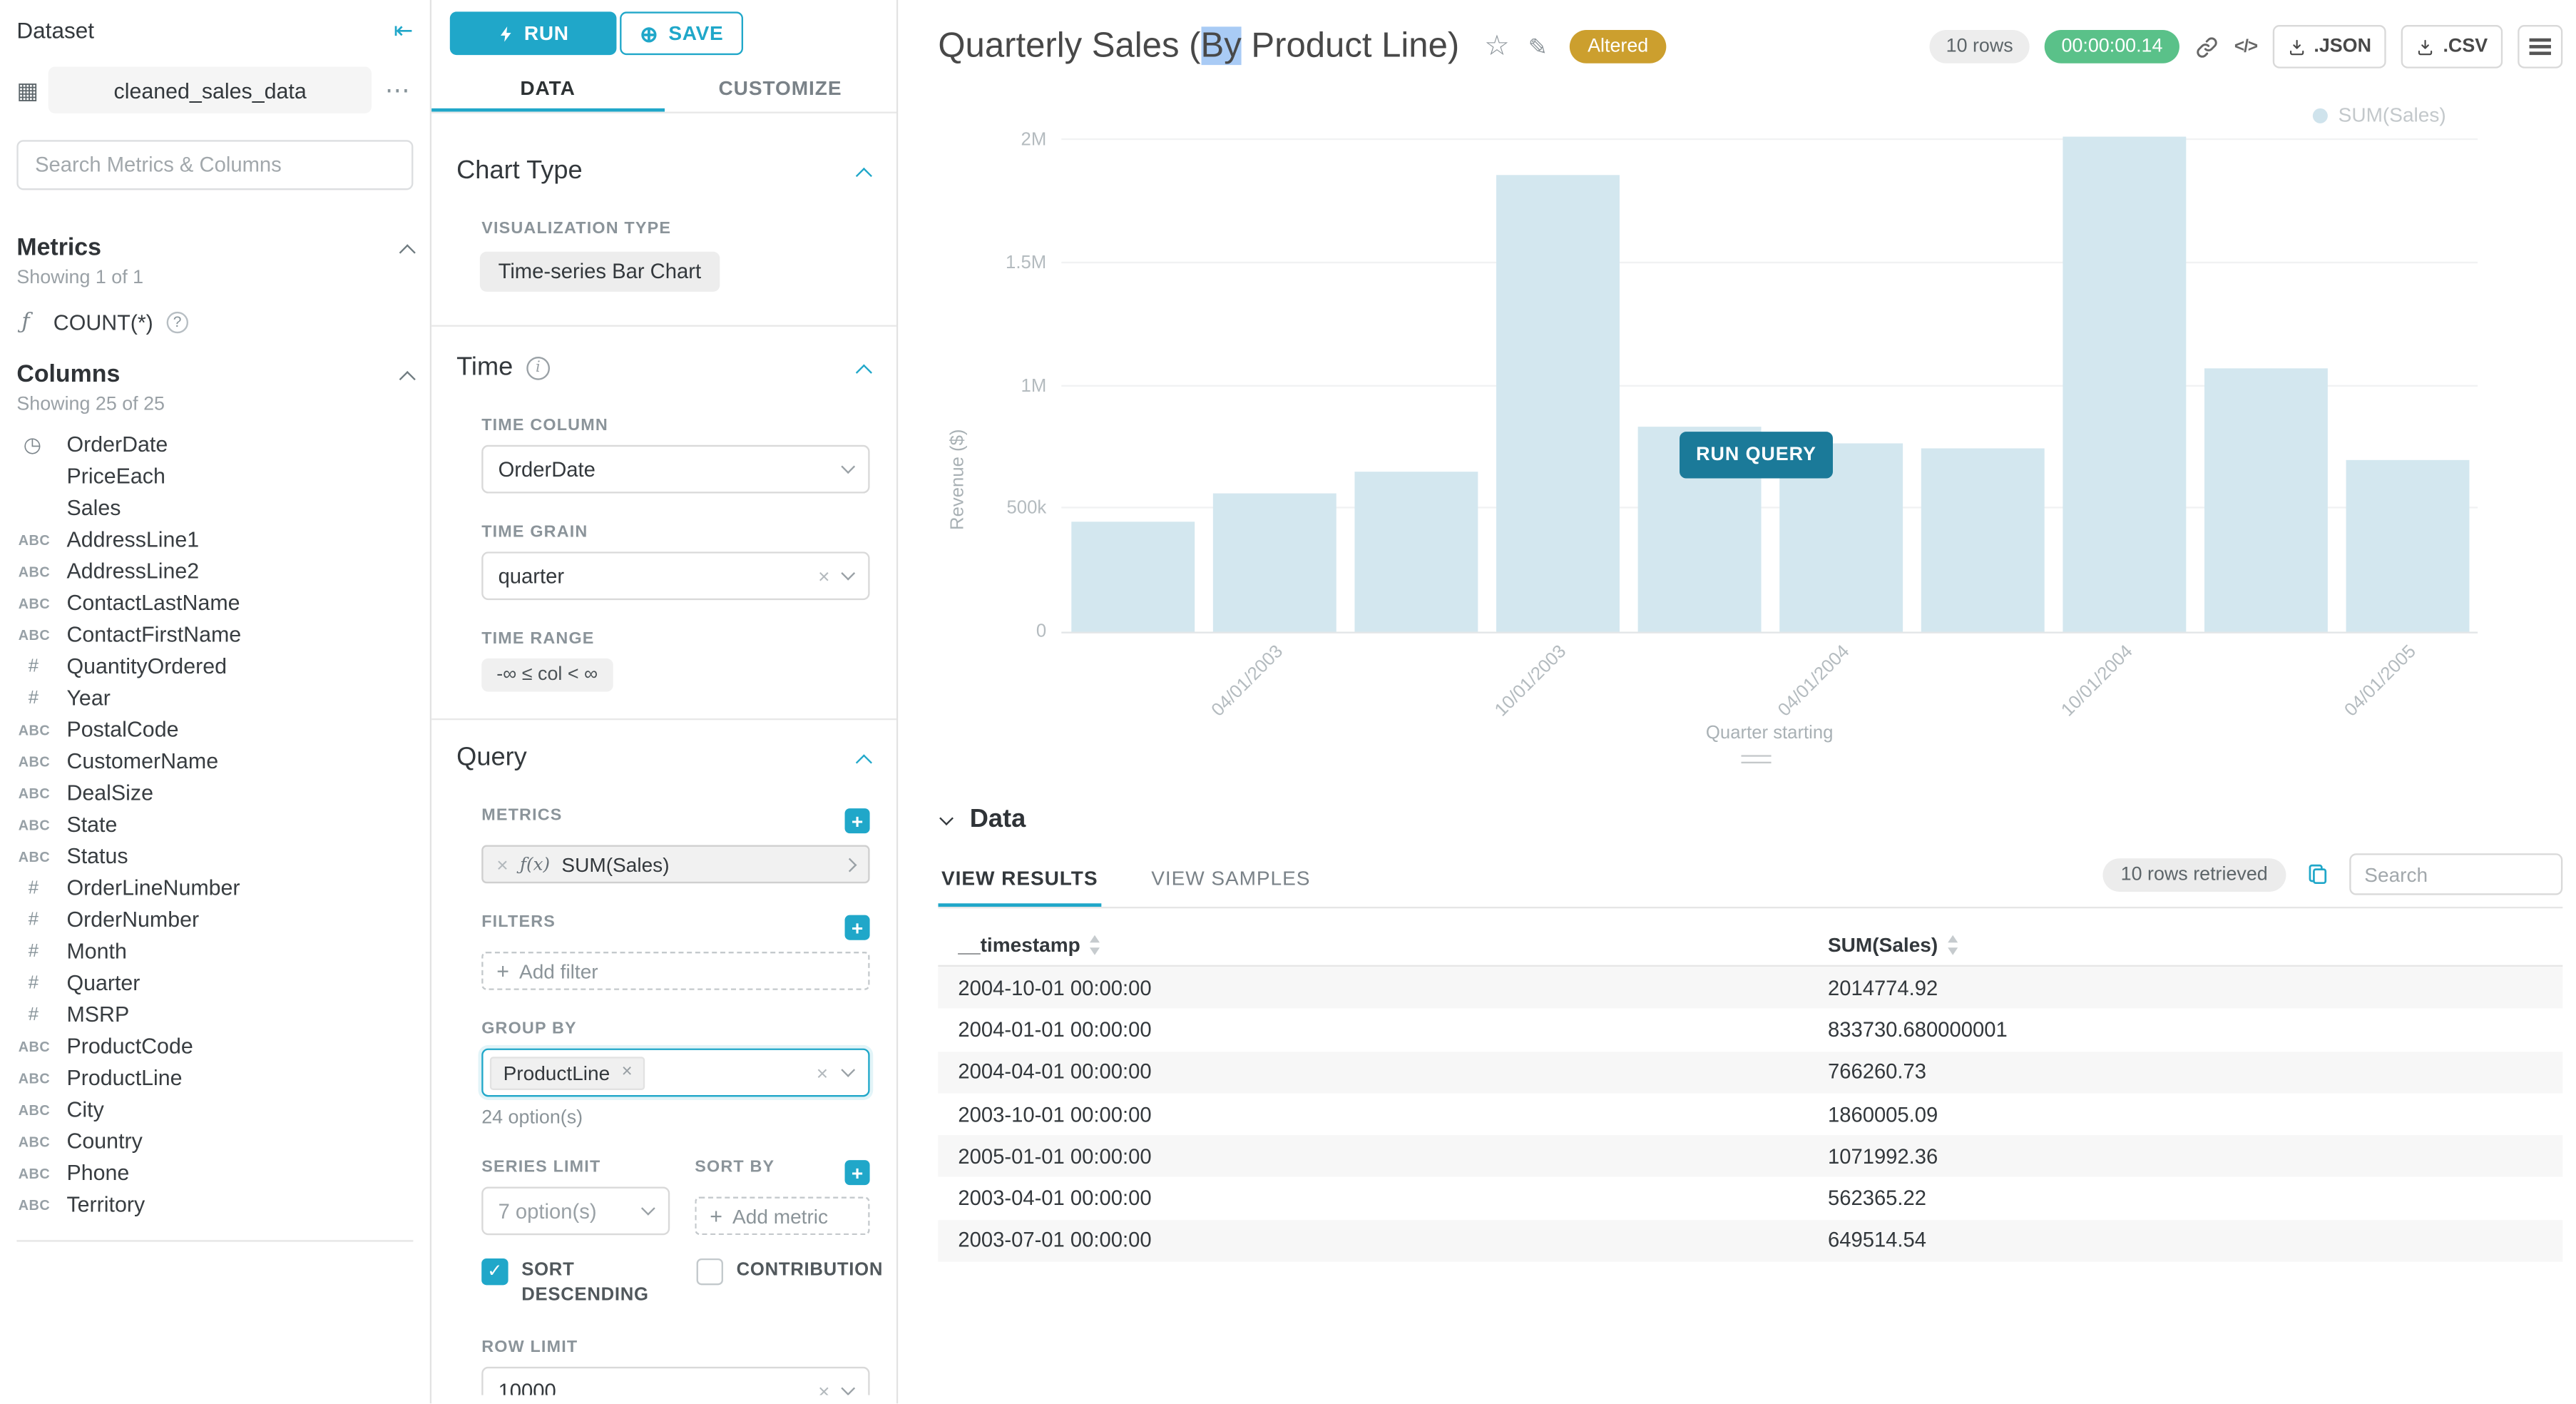 The image size is (2576, 1404). I want to click on table-row: 2005-01-01 00:00:00 1071992.36, so click(1750, 1156).